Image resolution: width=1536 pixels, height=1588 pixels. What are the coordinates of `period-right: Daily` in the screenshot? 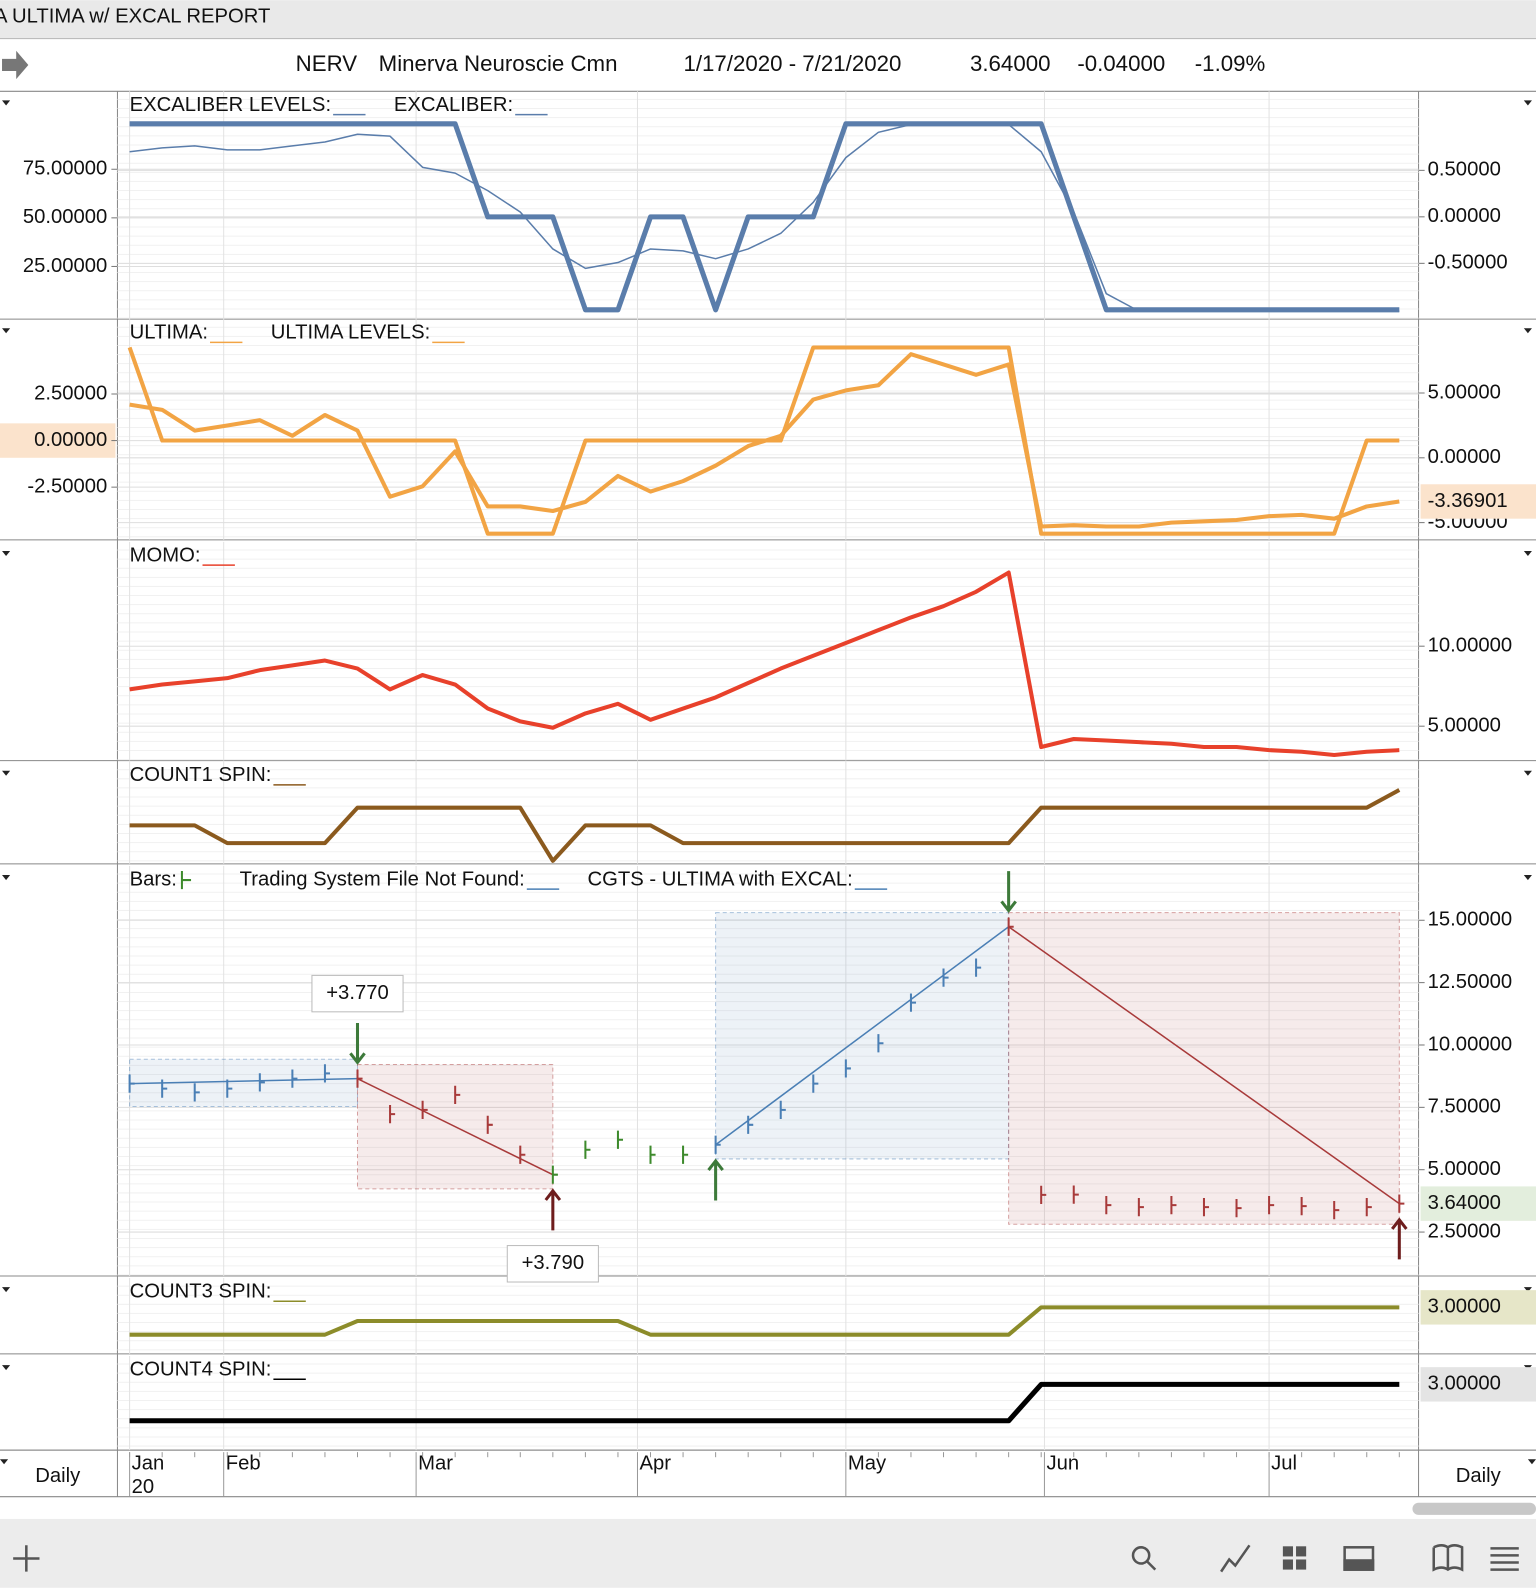 It's located at (1479, 1476).